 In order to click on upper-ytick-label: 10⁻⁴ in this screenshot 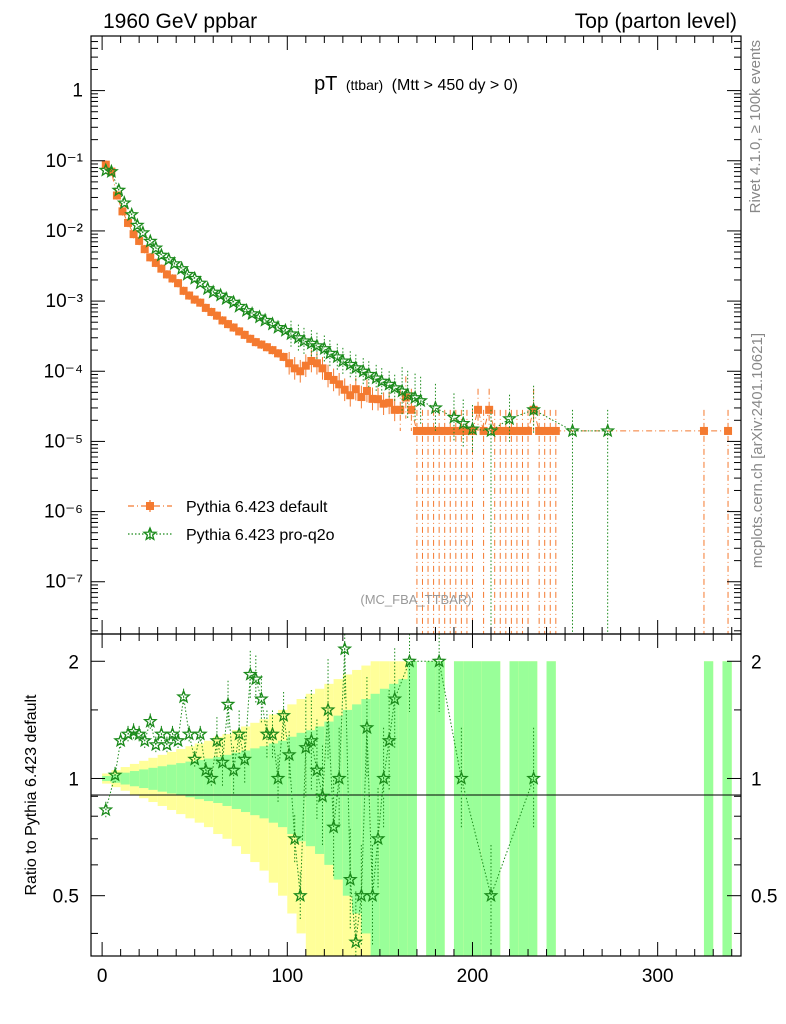, I will do `click(63, 371)`.